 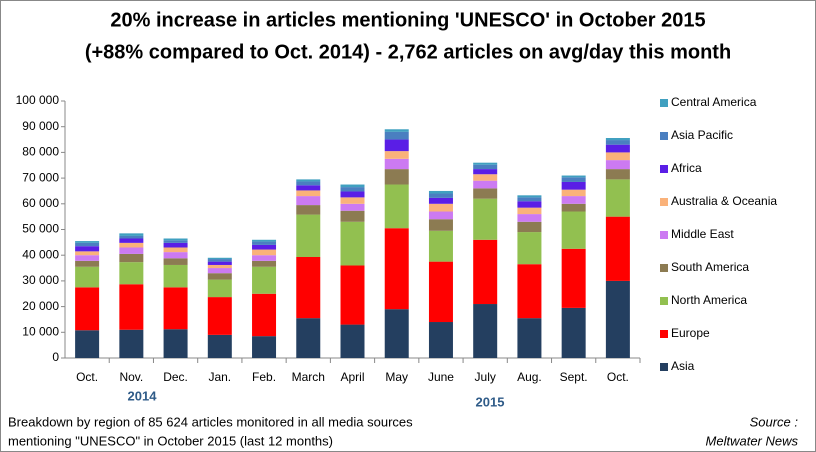 What do you see at coordinates (40, 306) in the screenshot?
I see `y-tick-label: 20 000` at bounding box center [40, 306].